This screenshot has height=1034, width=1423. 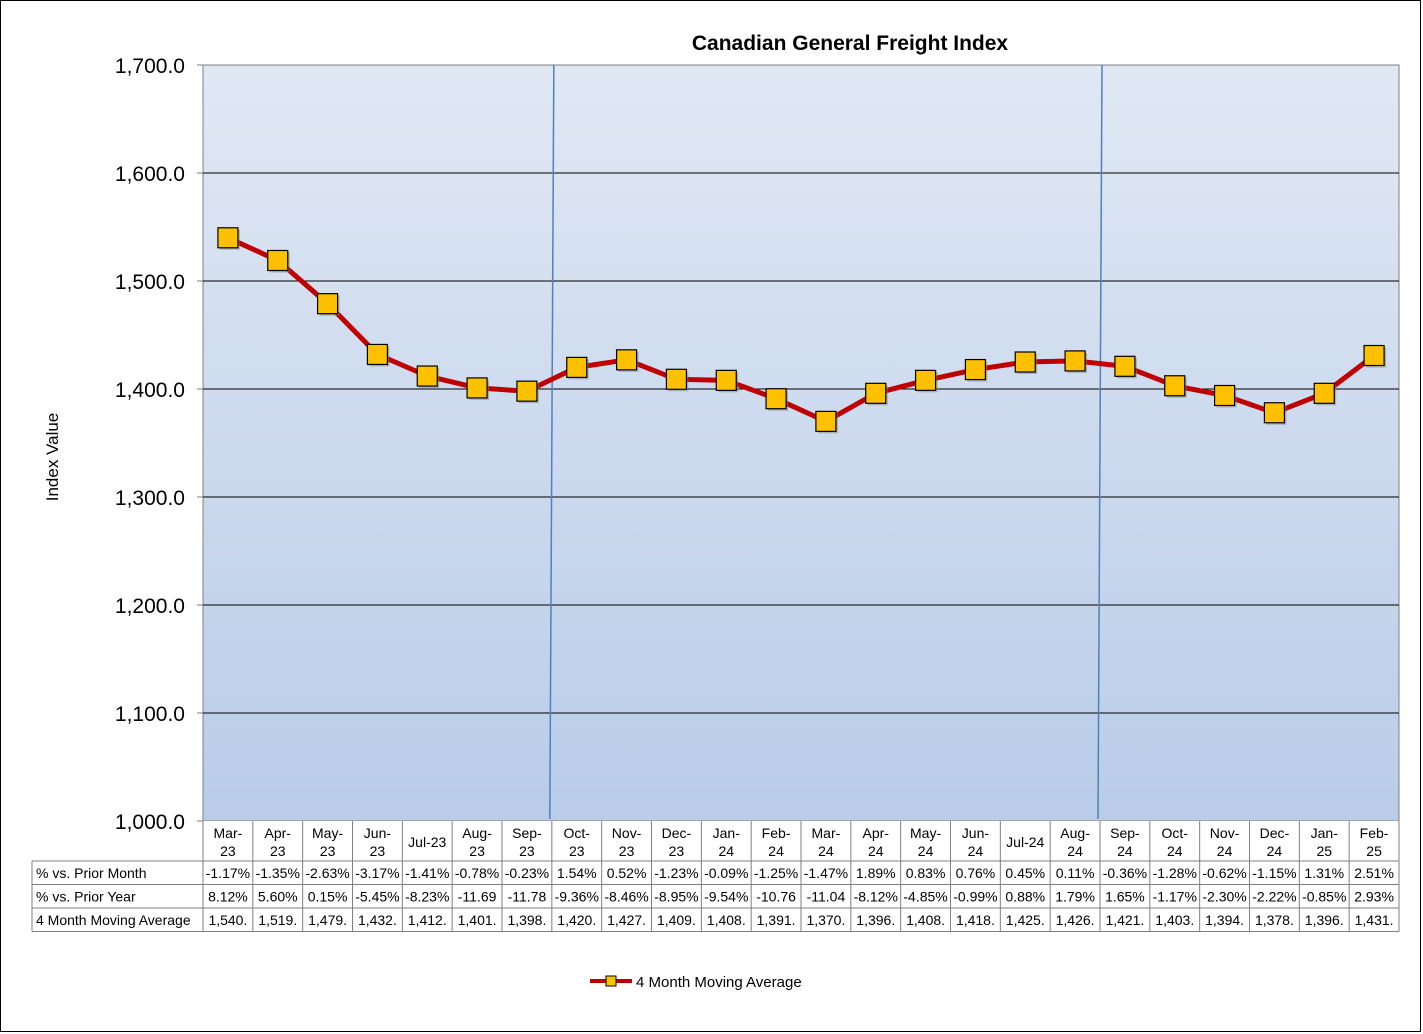 What do you see at coordinates (427, 873) in the screenshot?
I see `table-cell: -1.41%` at bounding box center [427, 873].